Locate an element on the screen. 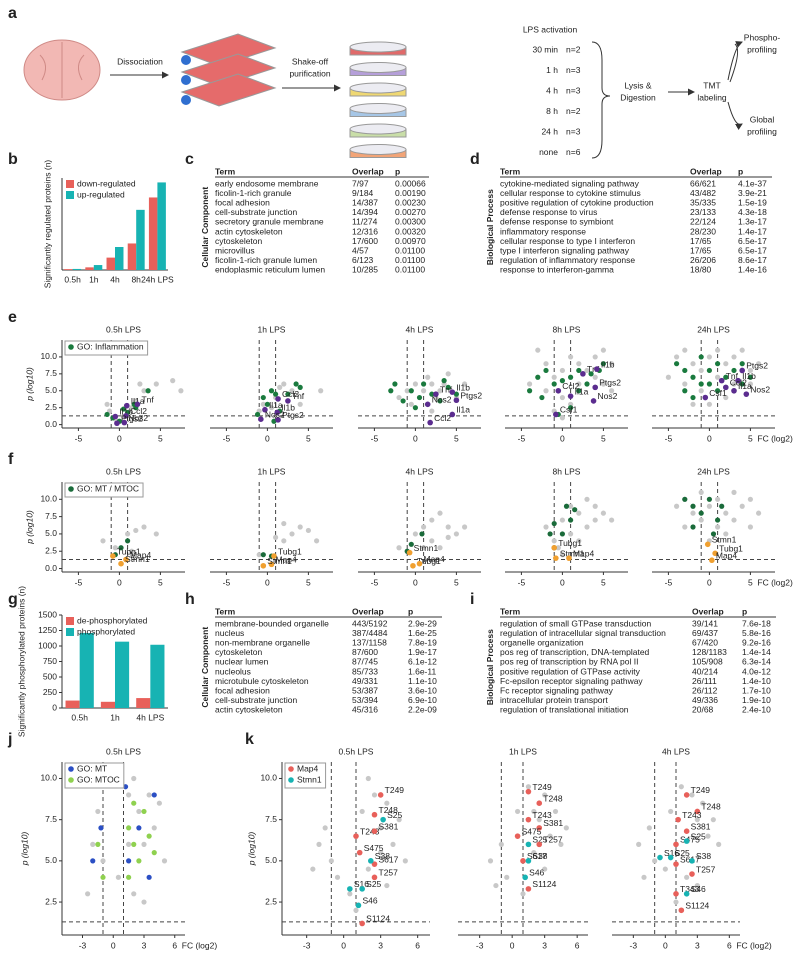 Image resolution: width=800 pixels, height=971 pixels. point-label: T243 is located at coordinates (542, 815).